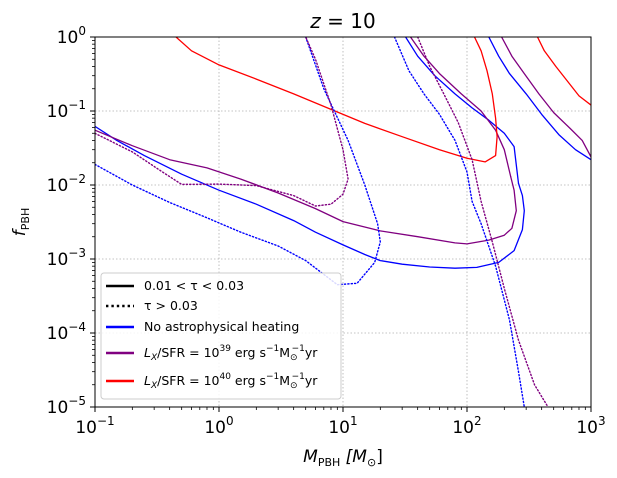 The image size is (617, 478). What do you see at coordinates (221, 326) in the screenshot?
I see `legend-label-no-heating: No astrophysical heating` at bounding box center [221, 326].